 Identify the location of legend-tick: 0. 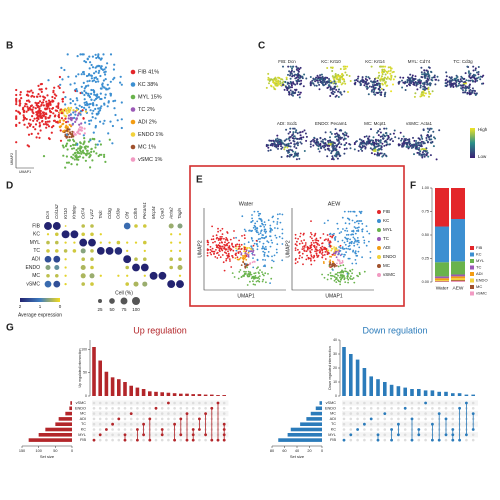
(60, 306).